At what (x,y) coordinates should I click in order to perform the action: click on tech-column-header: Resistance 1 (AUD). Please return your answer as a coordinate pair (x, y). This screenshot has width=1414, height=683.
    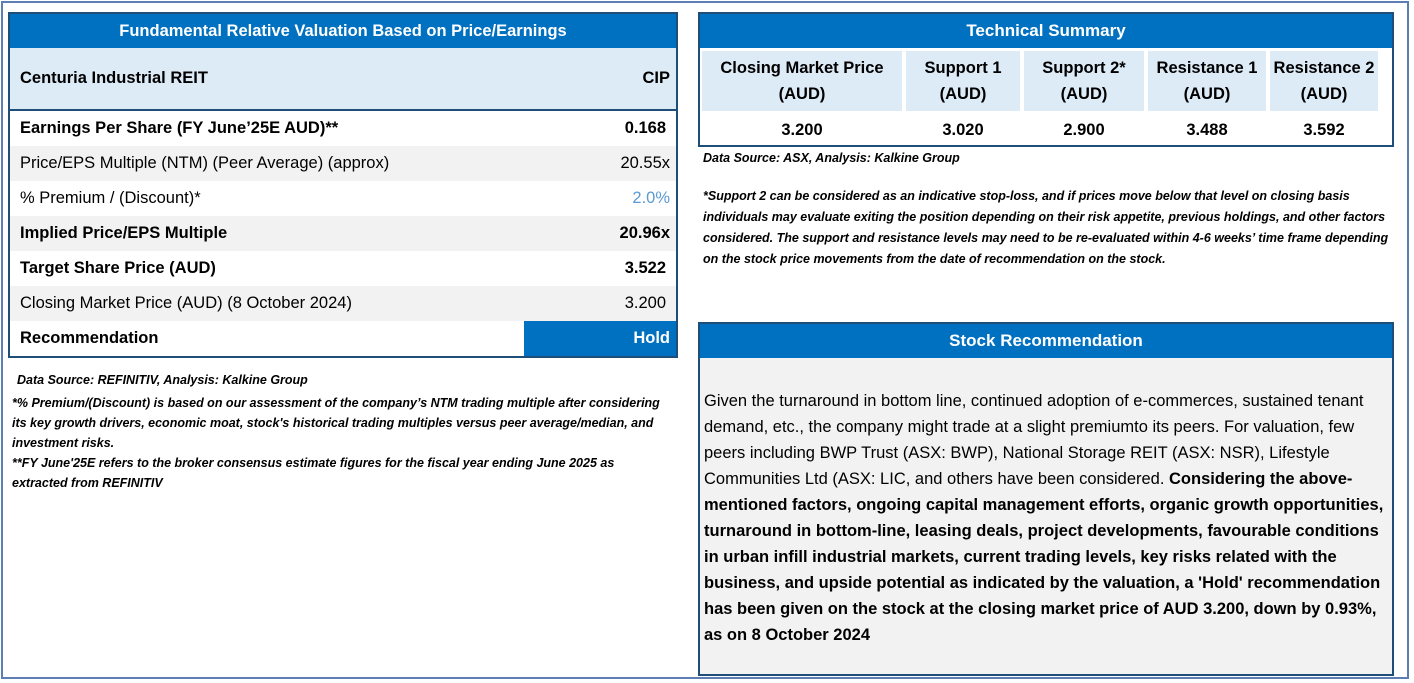
    Looking at the image, I should click on (1207, 81).